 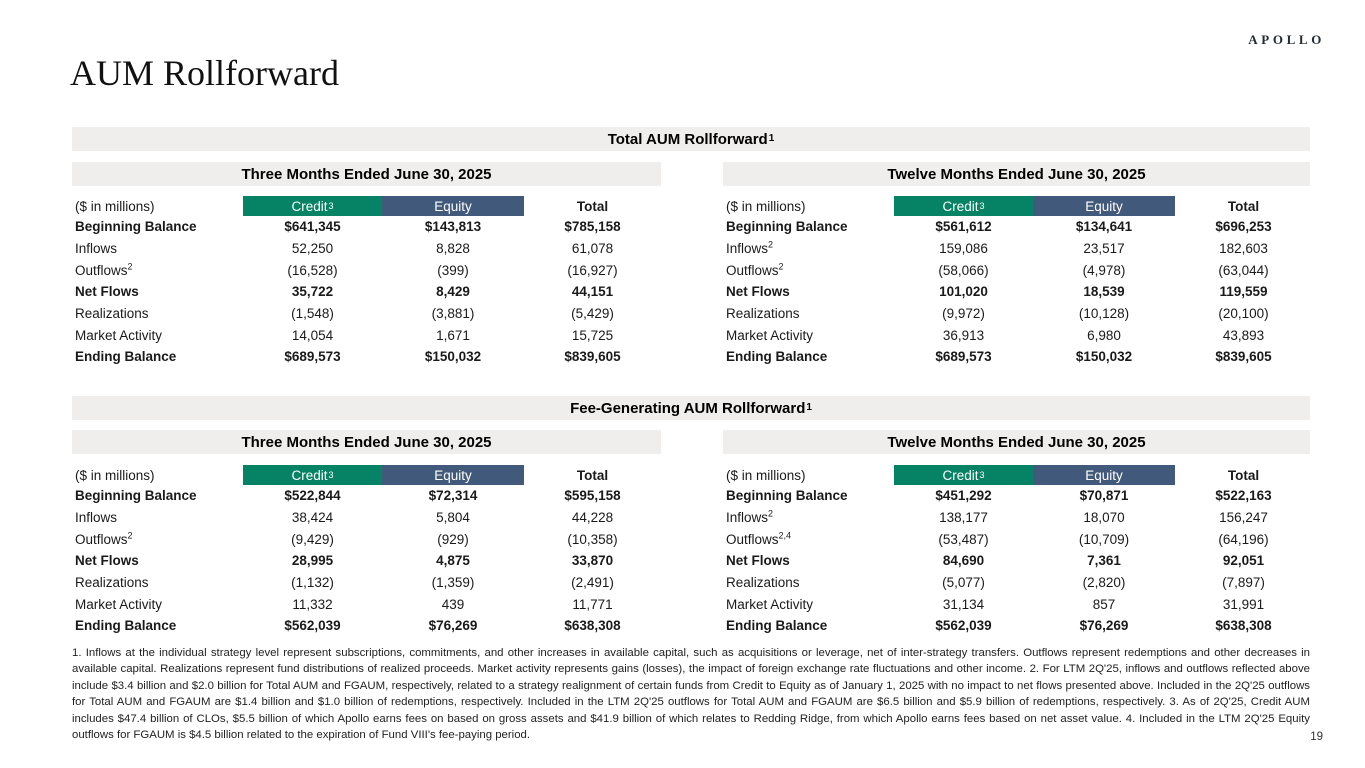 What do you see at coordinates (592, 270) in the screenshot?
I see `total-value: (16,927)` at bounding box center [592, 270].